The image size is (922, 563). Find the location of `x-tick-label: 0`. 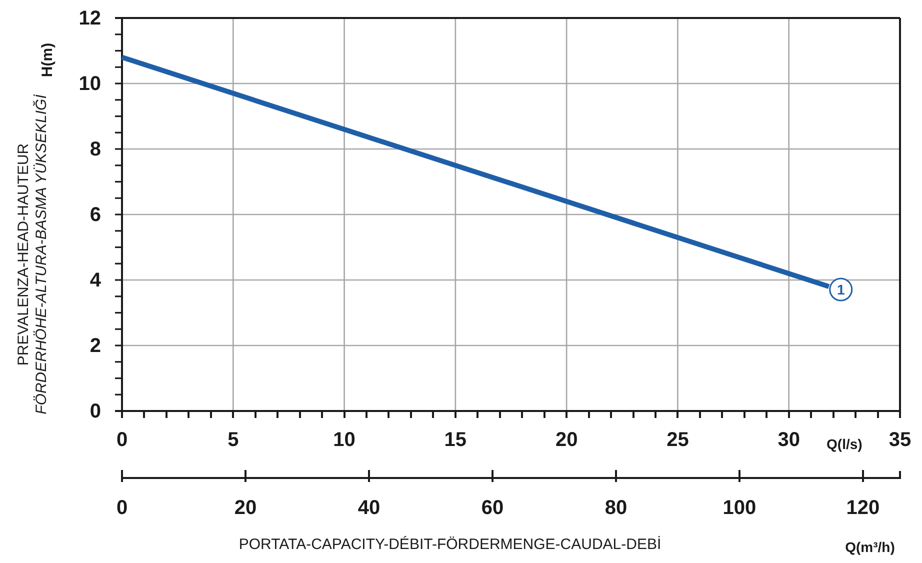

x-tick-label: 0 is located at coordinates (122, 440).